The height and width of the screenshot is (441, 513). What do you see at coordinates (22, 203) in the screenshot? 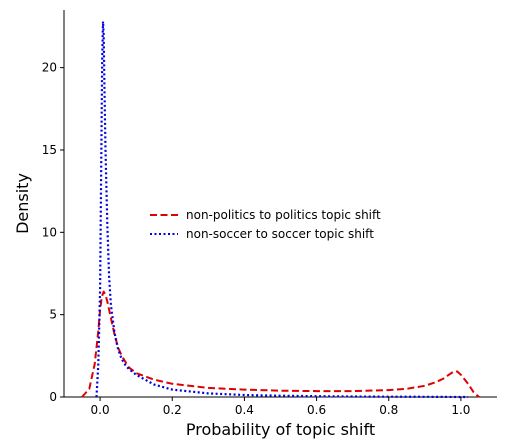
I see `y-axis-label: Density` at bounding box center [22, 203].